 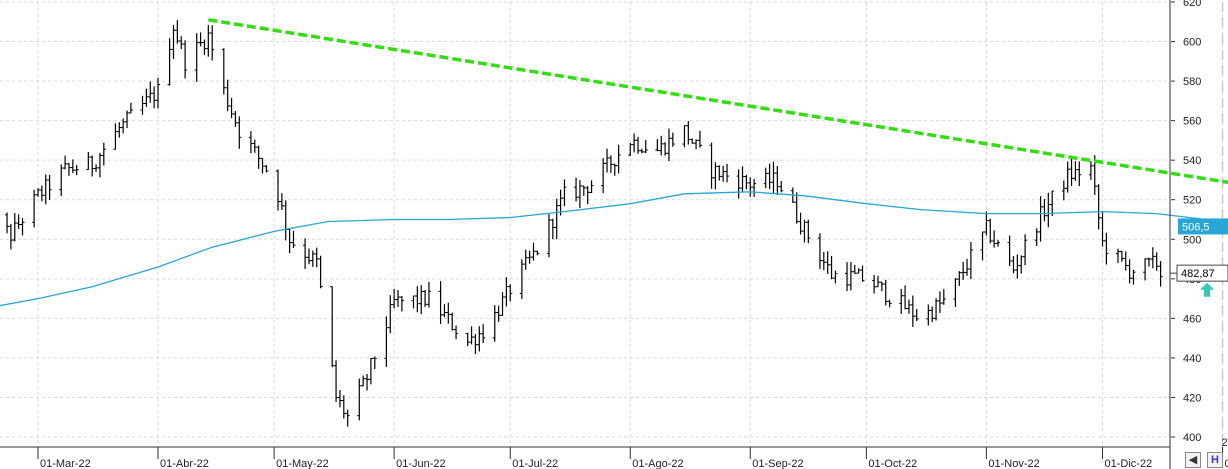 What do you see at coordinates (1225, 443) in the screenshot?
I see `year-label: 2023` at bounding box center [1225, 443].